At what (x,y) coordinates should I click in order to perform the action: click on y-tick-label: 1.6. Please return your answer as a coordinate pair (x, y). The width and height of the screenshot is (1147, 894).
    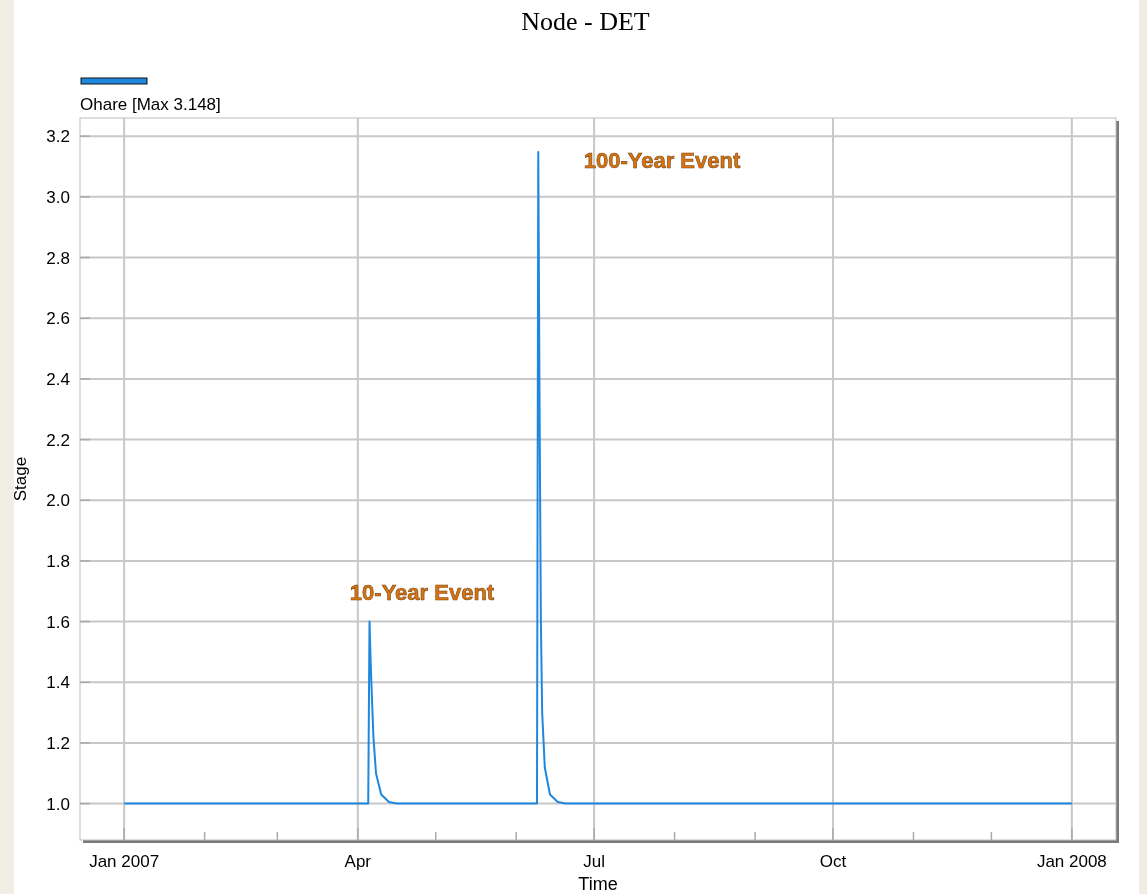
    Looking at the image, I should click on (58, 622).